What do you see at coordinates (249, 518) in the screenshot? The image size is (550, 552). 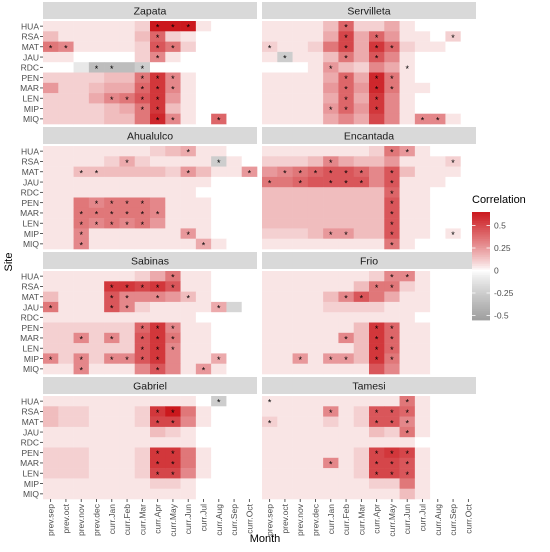 I see `x-tick-label: curr.Oct` at bounding box center [249, 518].